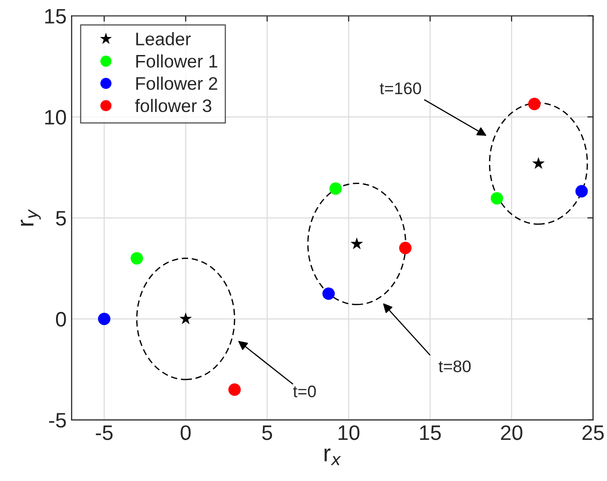 Image resolution: width=607 pixels, height=481 pixels. What do you see at coordinates (401, 88) in the screenshot?
I see `annotation: t=160` at bounding box center [401, 88].